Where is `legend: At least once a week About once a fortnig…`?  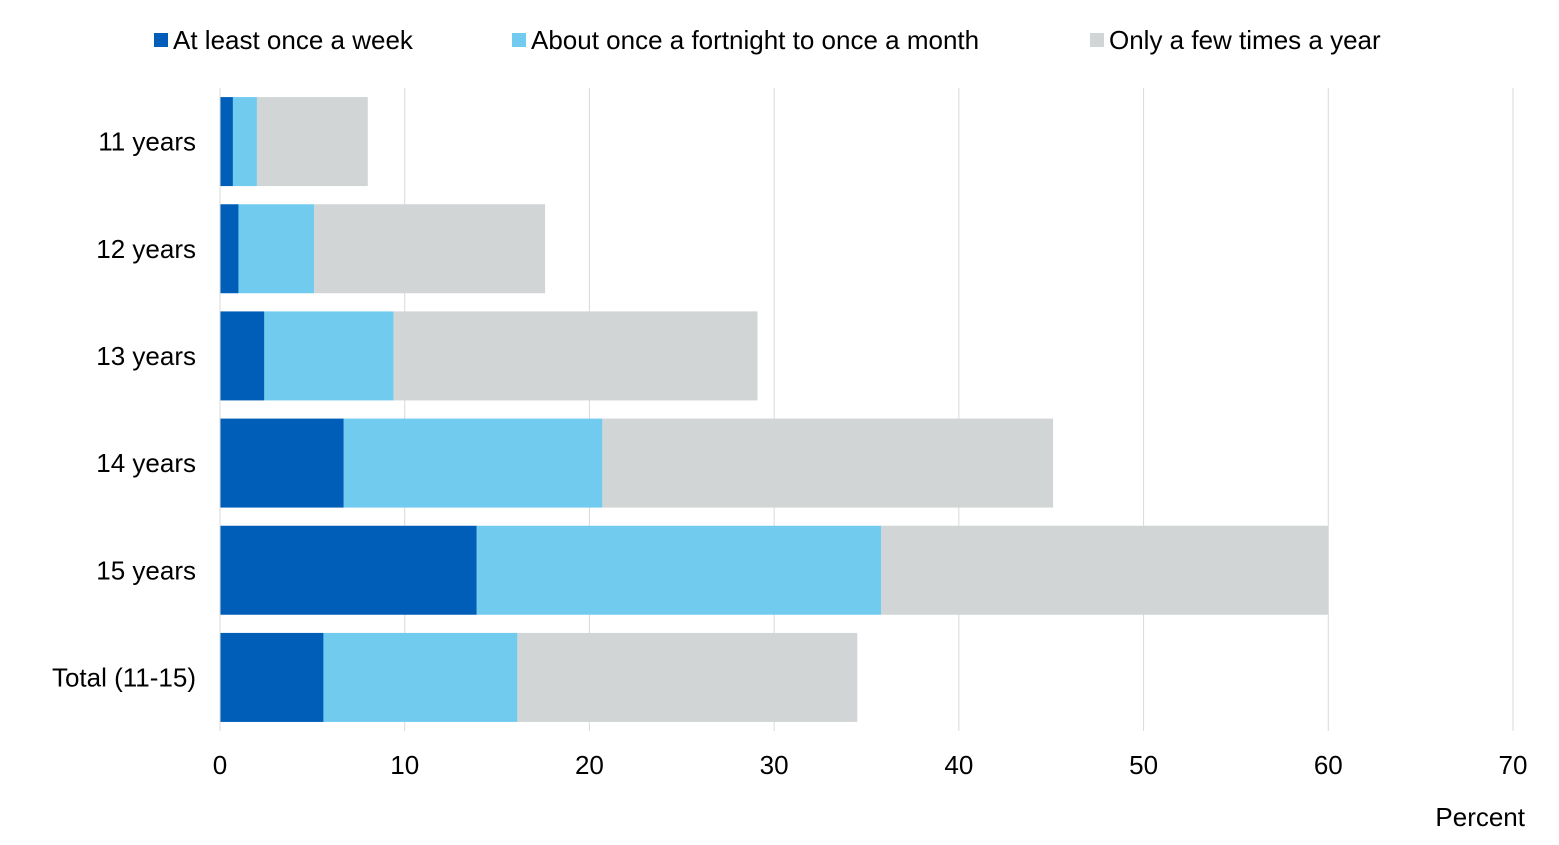
legend: At least once a week About once a fortnig… is located at coordinates (767, 40).